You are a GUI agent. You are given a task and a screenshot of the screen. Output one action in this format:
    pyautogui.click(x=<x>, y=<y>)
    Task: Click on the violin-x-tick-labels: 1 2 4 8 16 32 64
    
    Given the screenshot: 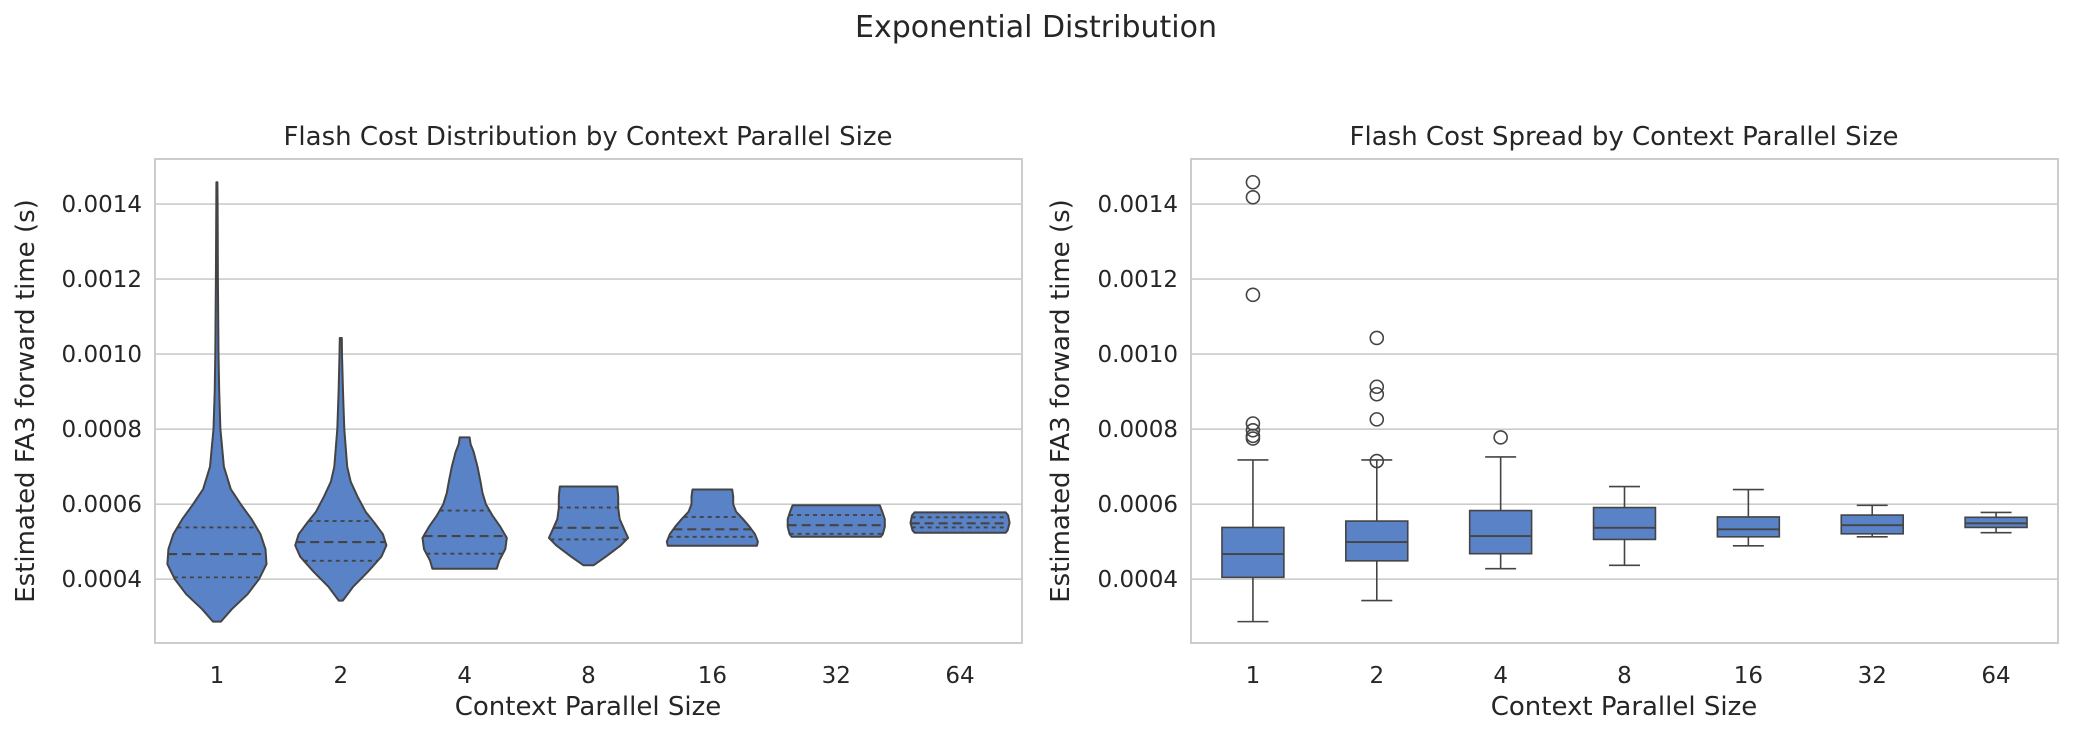 What is the action you would take?
    pyautogui.click(x=592, y=676)
    